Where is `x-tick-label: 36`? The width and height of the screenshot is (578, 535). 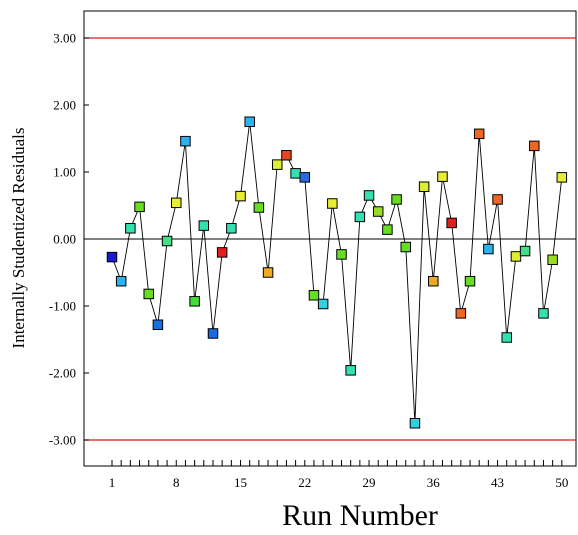 x-tick-label: 36 is located at coordinates (434, 482).